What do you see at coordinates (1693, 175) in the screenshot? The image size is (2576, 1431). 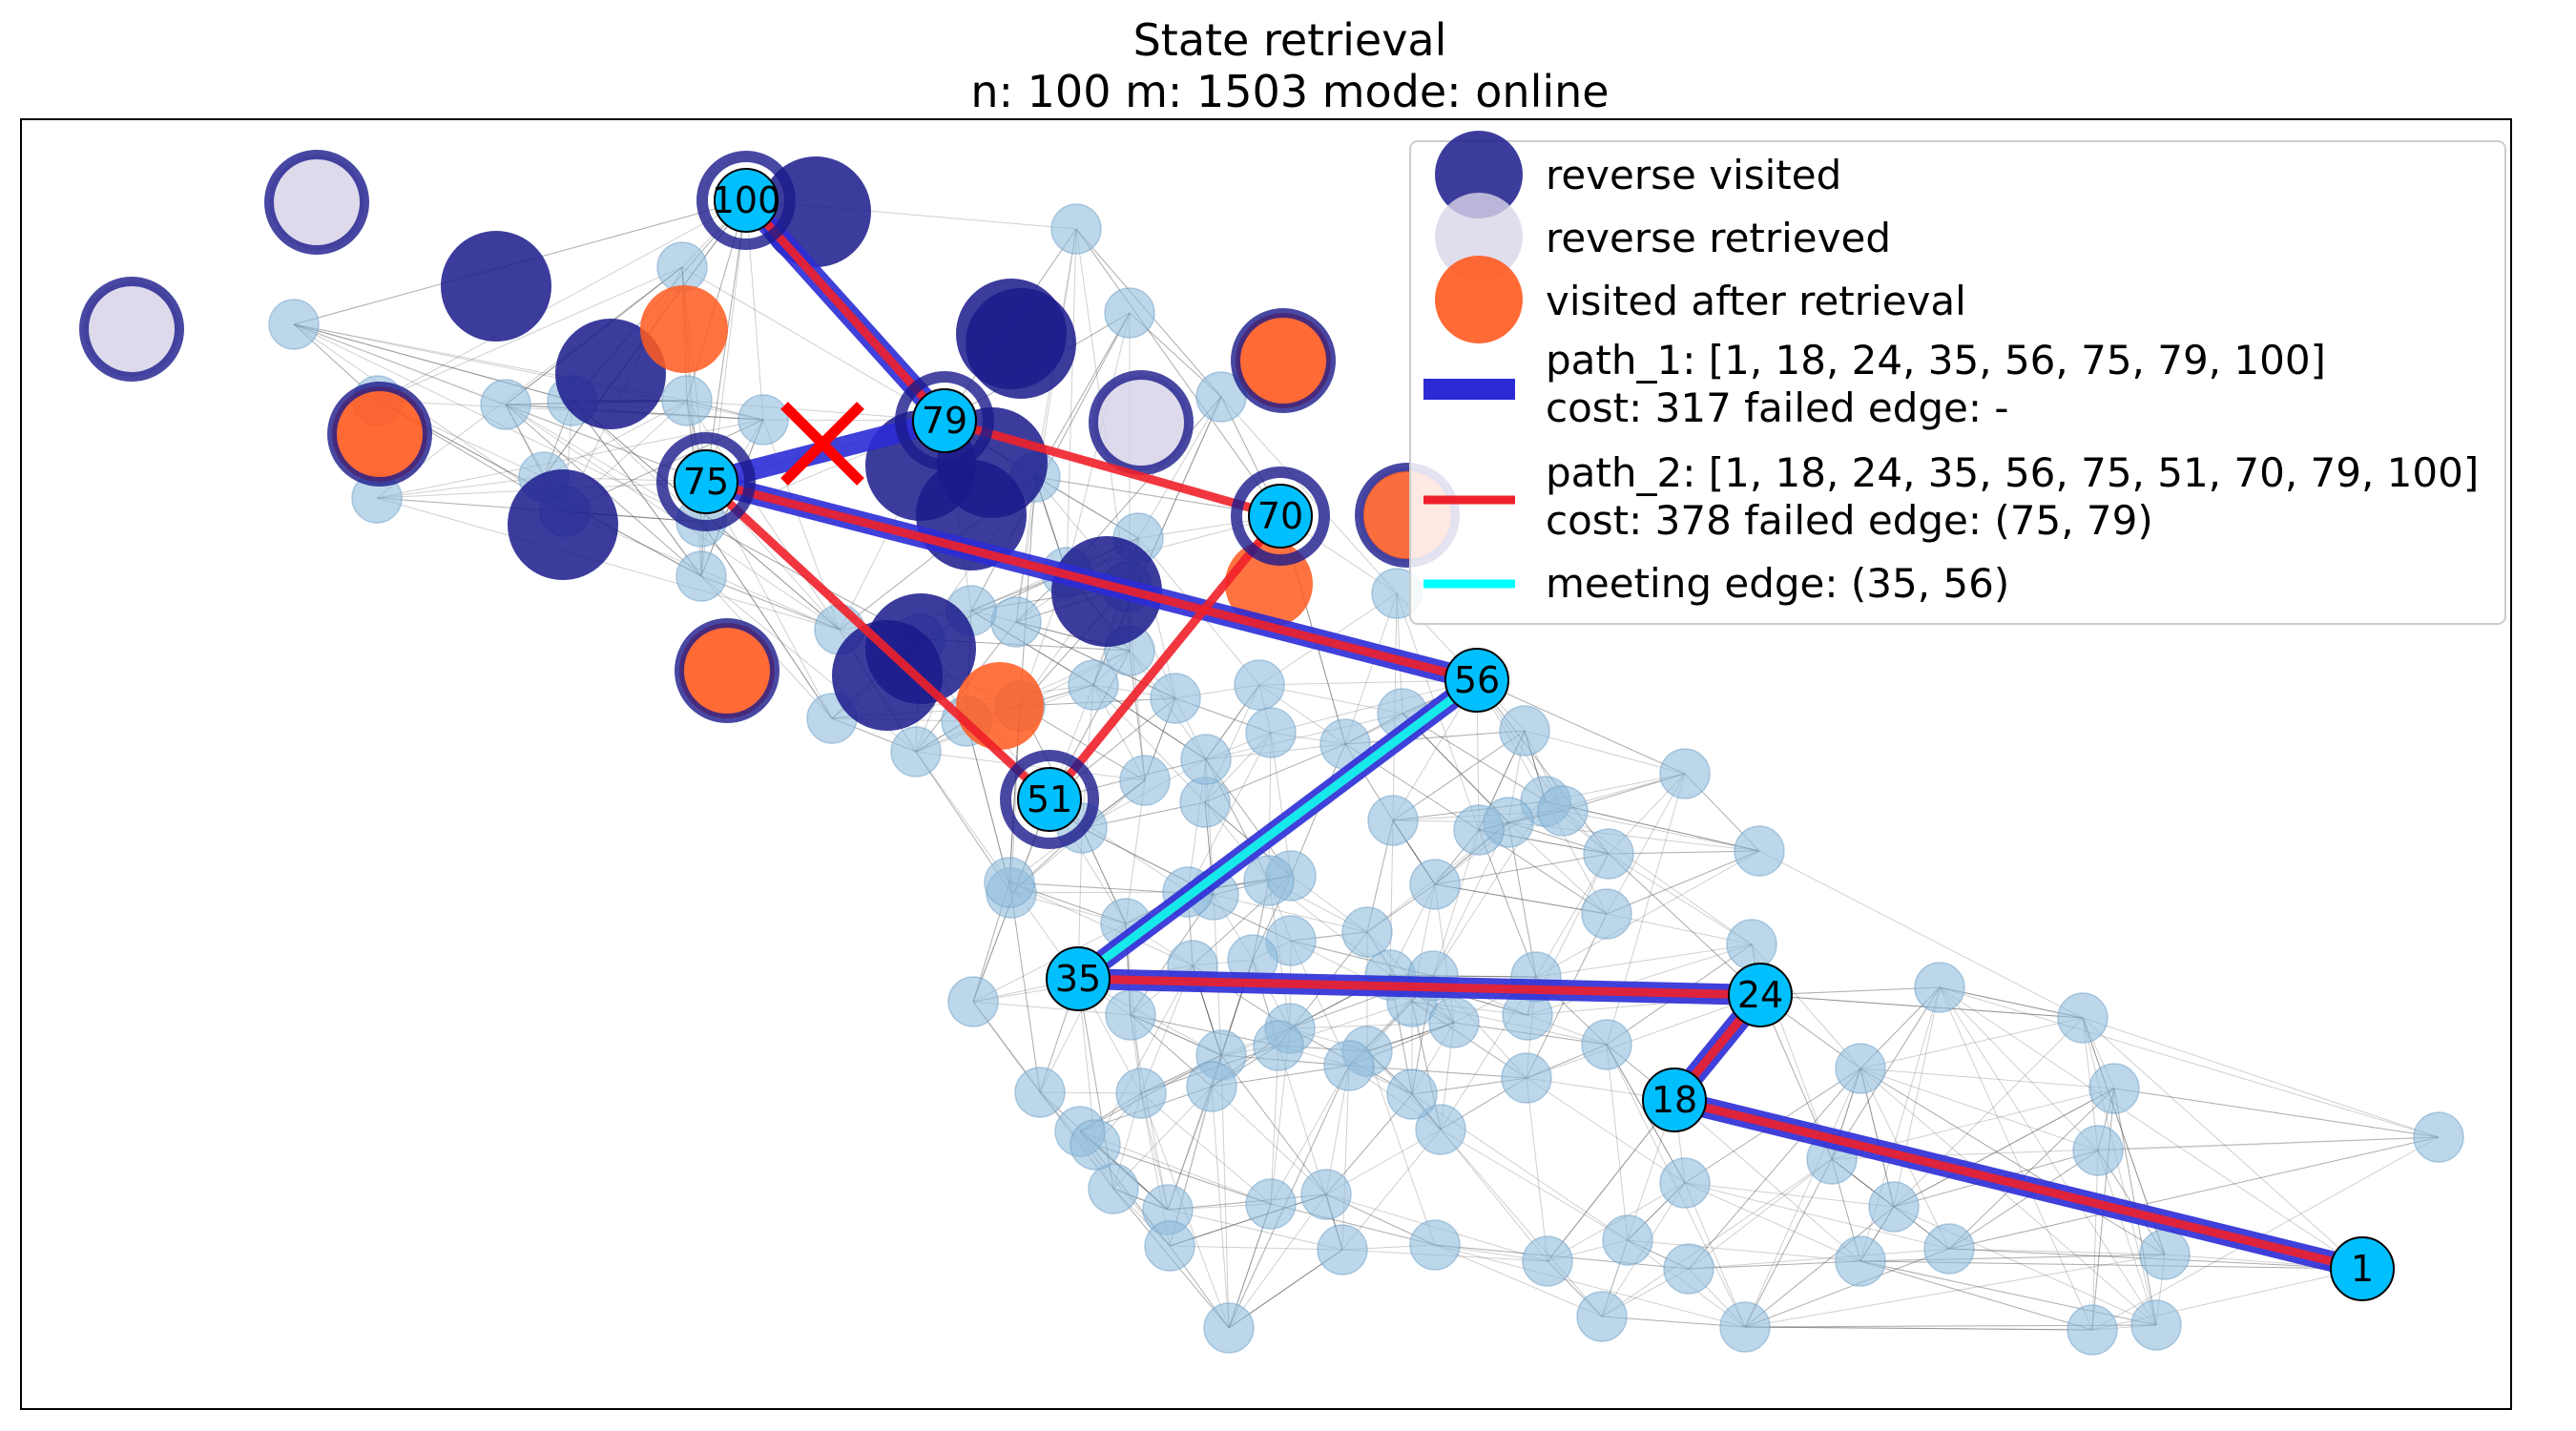 I see `legend-reverse-visited-label: reverse visited` at bounding box center [1693, 175].